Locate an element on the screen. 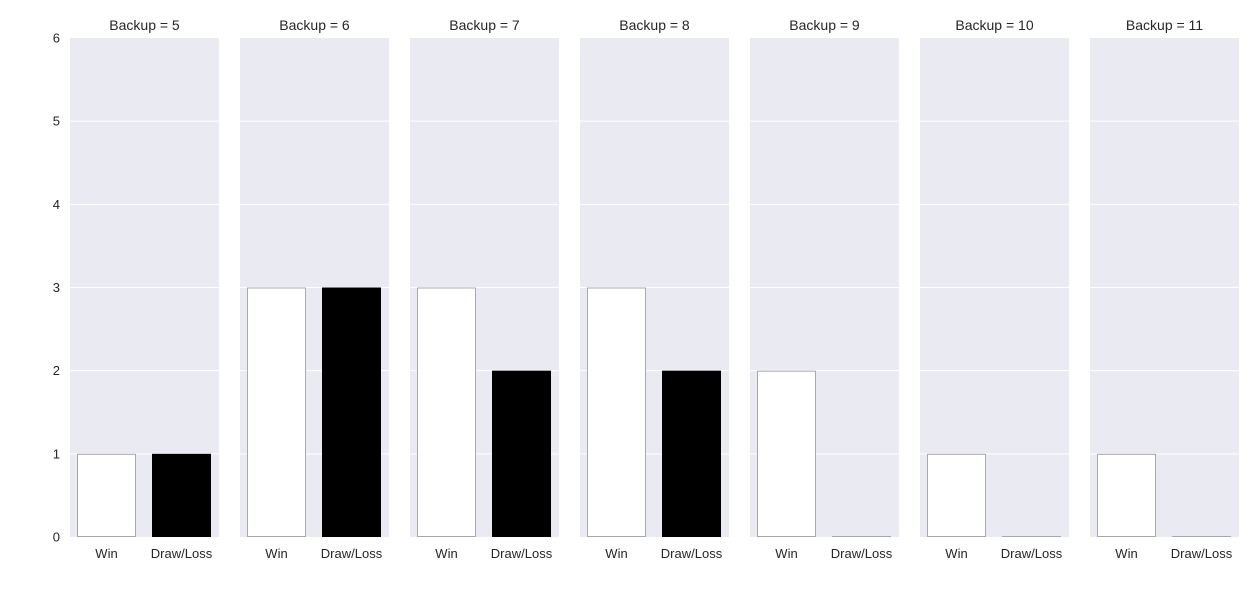 The image size is (1260, 605). panel-title: Backup = 11 is located at coordinates (1164, 25).